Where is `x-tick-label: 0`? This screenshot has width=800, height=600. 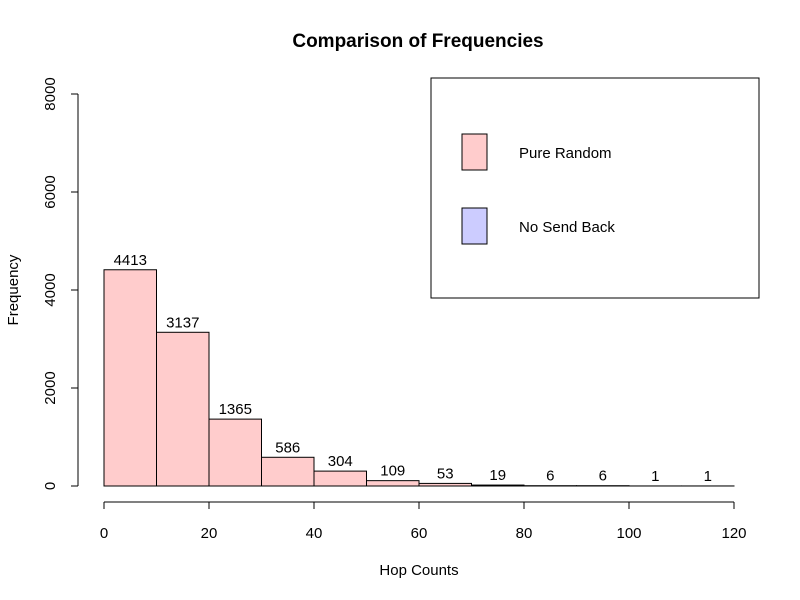
x-tick-label: 0 is located at coordinates (104, 533).